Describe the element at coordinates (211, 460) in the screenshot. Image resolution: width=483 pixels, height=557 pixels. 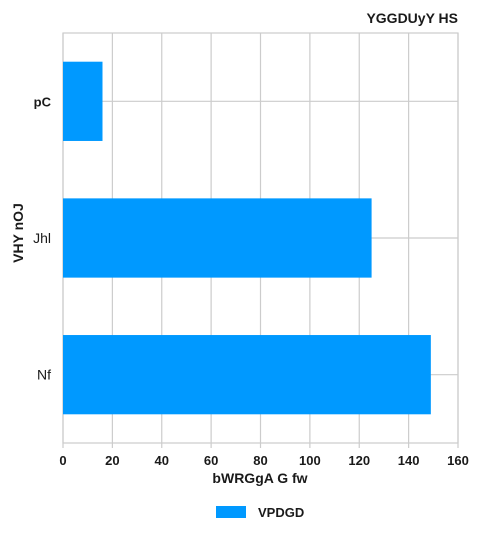
I see `x-tick-label: 60` at that location.